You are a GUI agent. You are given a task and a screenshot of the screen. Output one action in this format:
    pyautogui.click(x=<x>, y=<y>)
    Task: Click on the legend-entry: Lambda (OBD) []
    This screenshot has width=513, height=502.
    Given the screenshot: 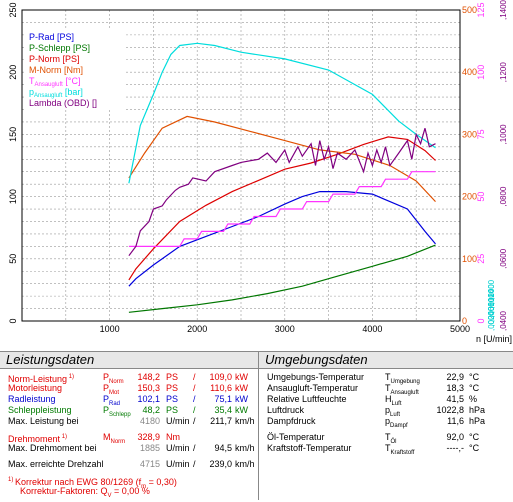 What is the action you would take?
    pyautogui.click(x=63, y=103)
    